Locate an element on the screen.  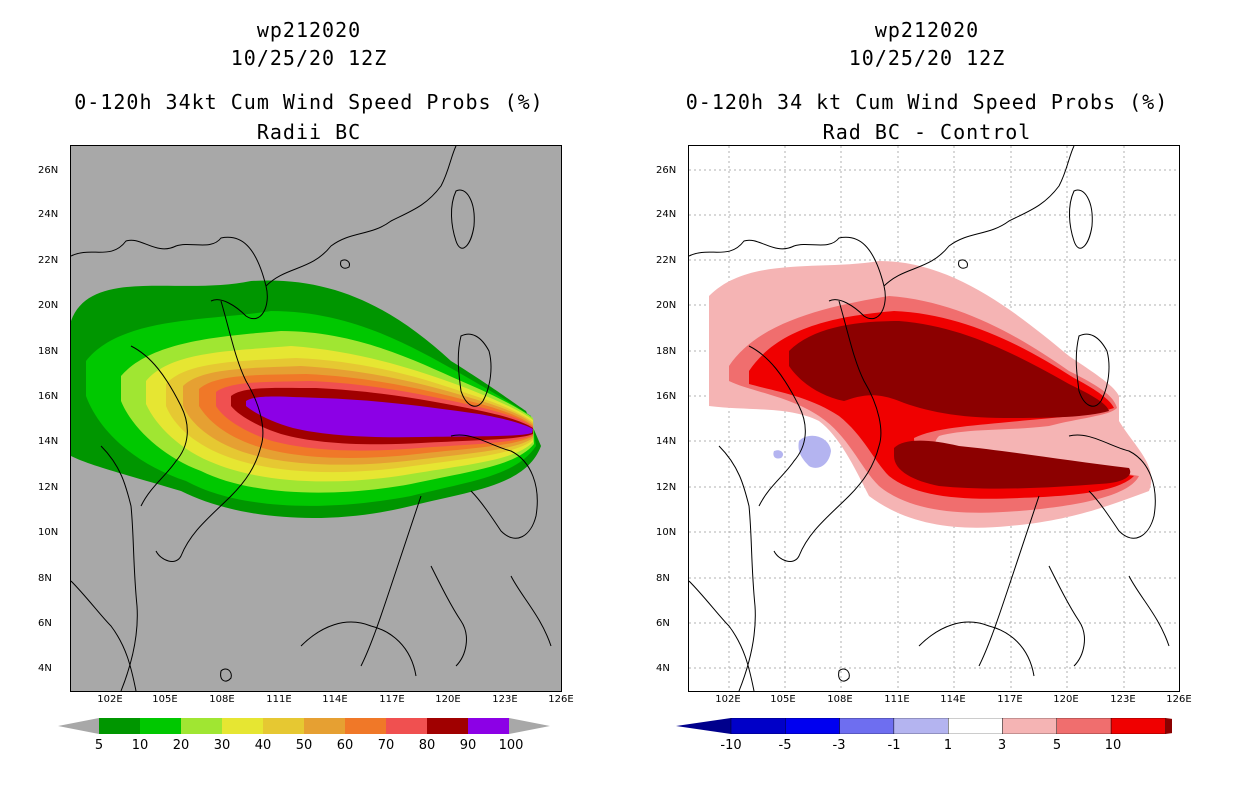
colorbar-label: 80 is located at coordinates (427, 745).